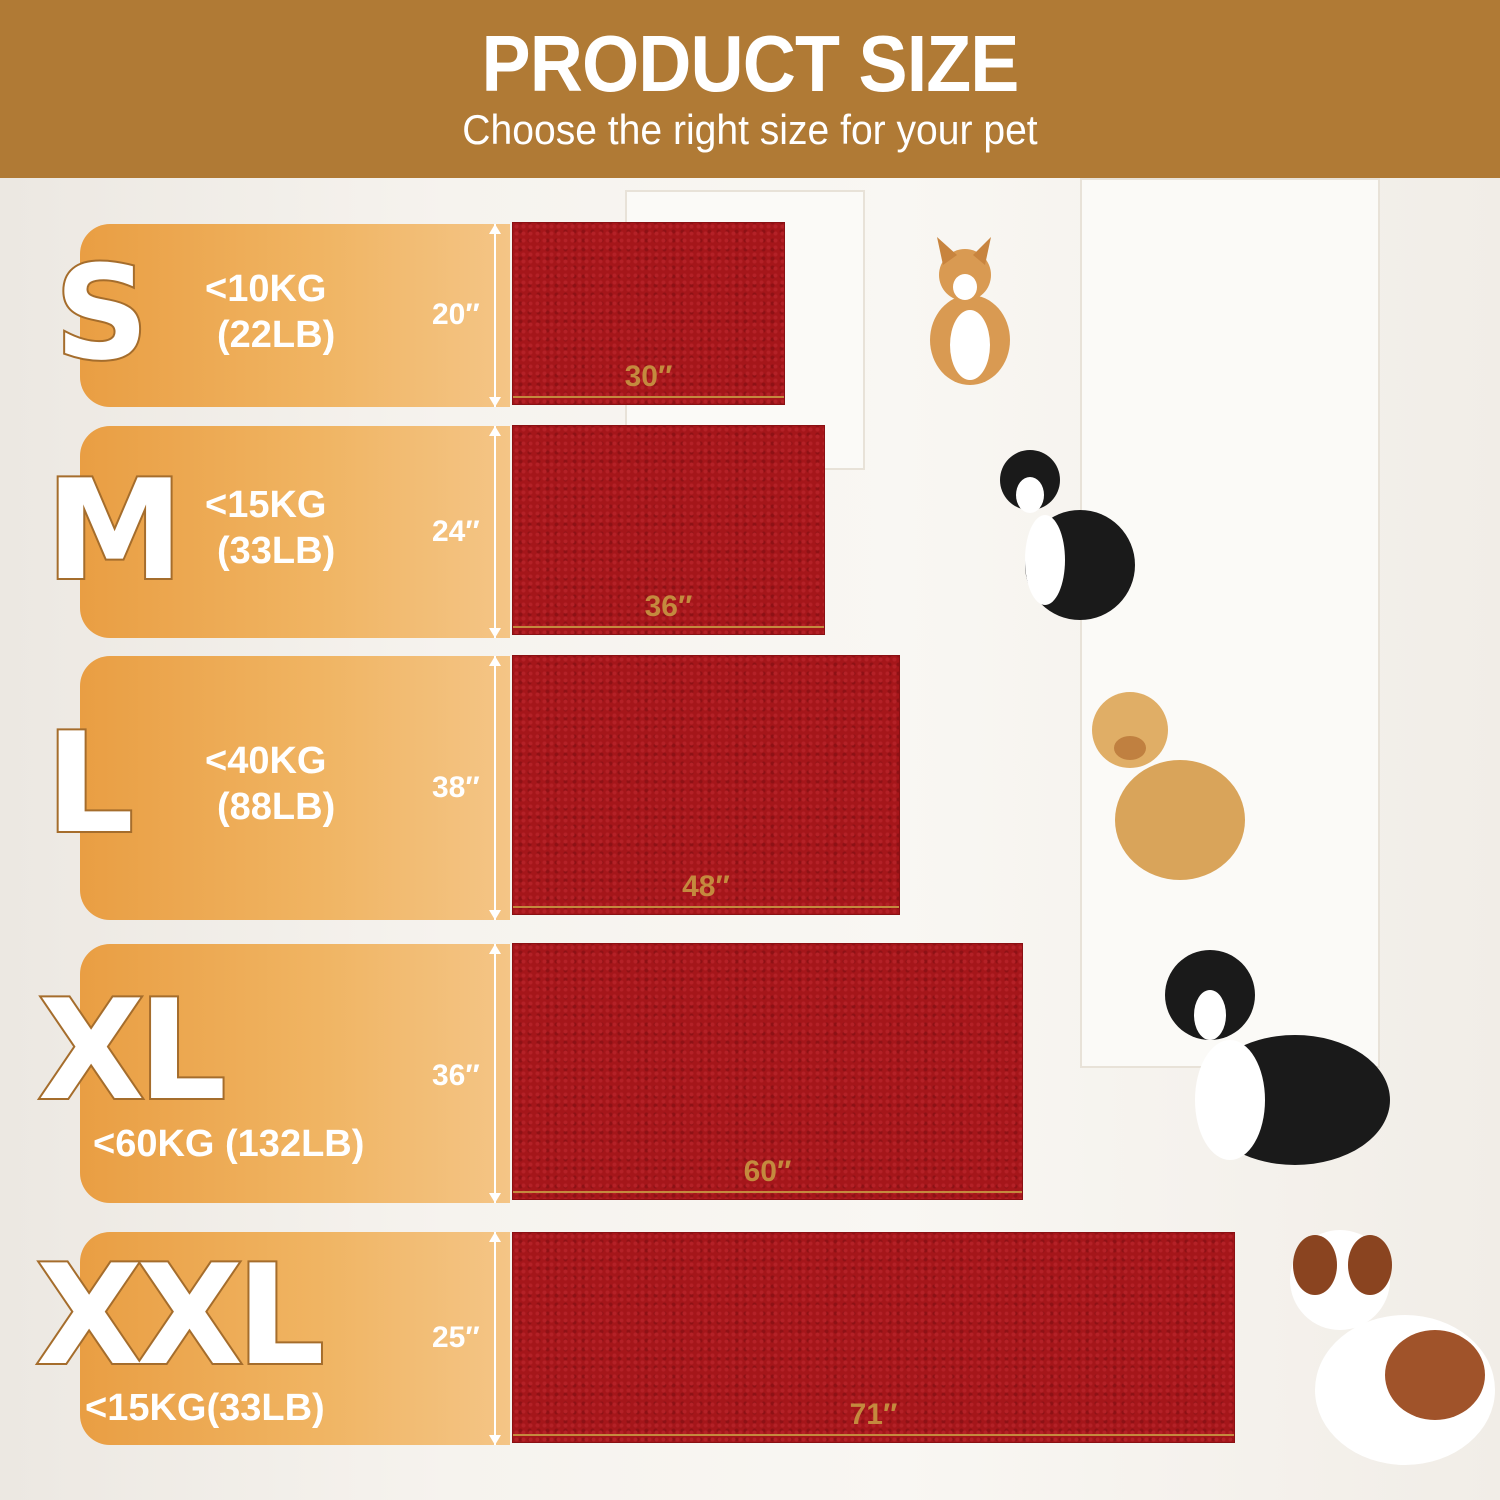 This screenshot has width=1500, height=1500. What do you see at coordinates (276, 551) in the screenshot?
I see `weight-lb: (33LB)` at bounding box center [276, 551].